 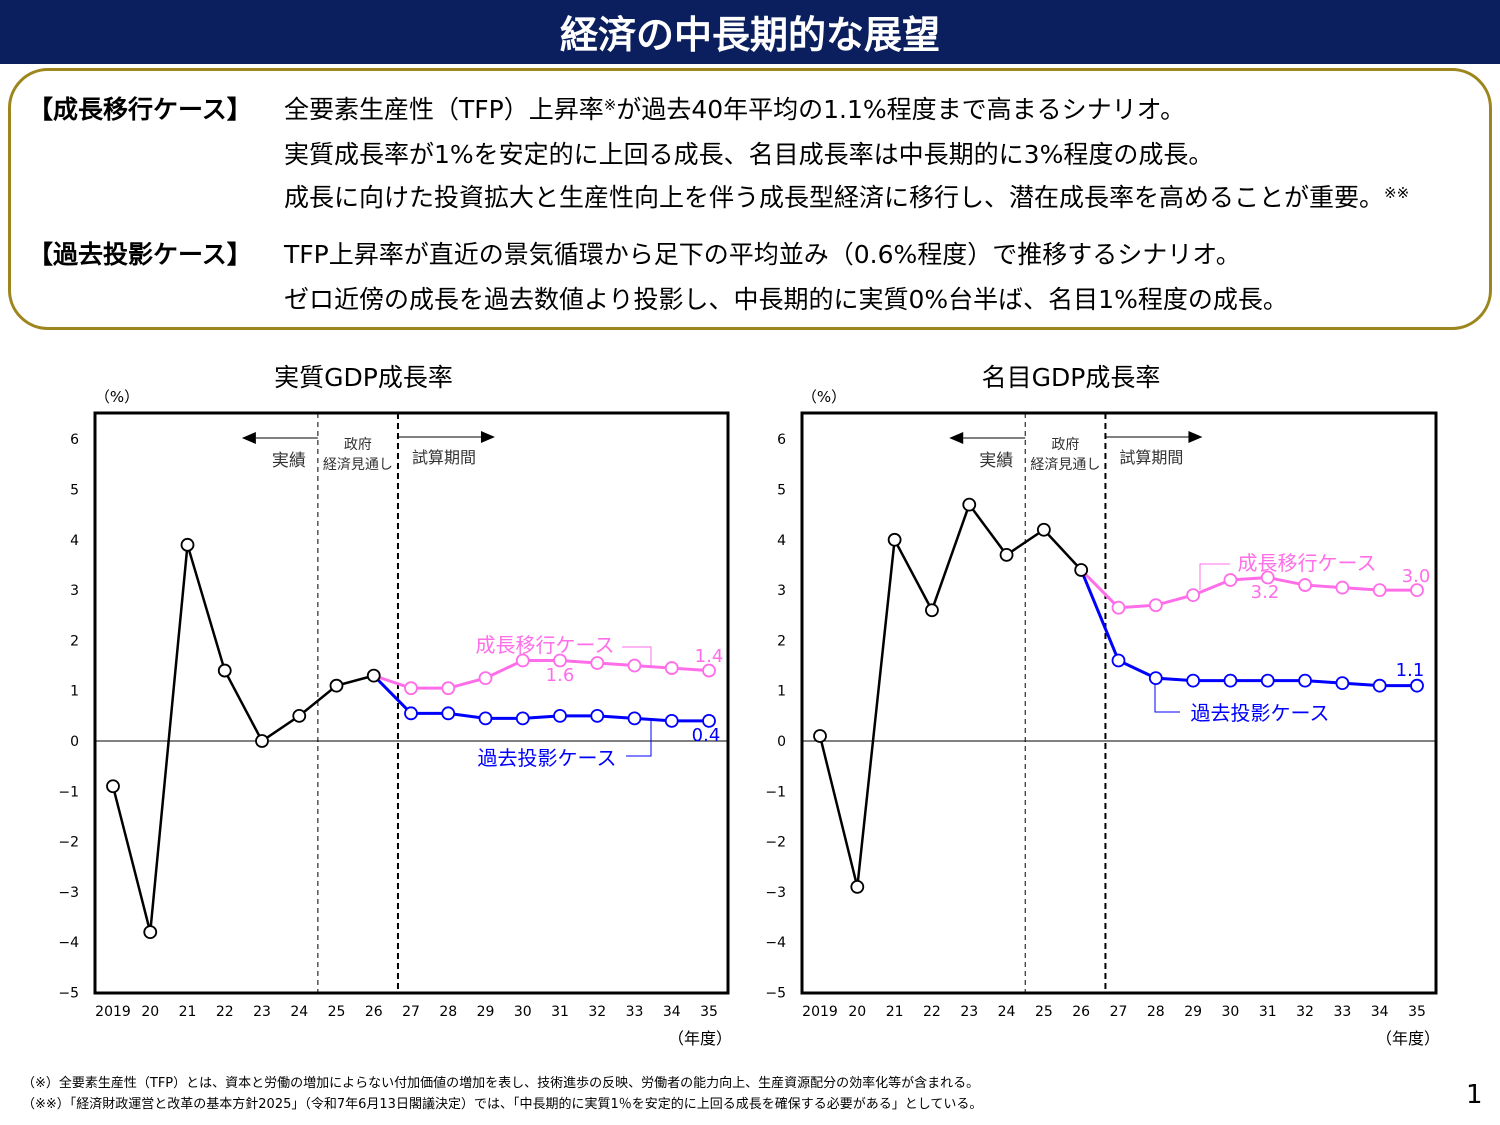 I want to click on y-tick-label: 2, so click(x=781, y=641).